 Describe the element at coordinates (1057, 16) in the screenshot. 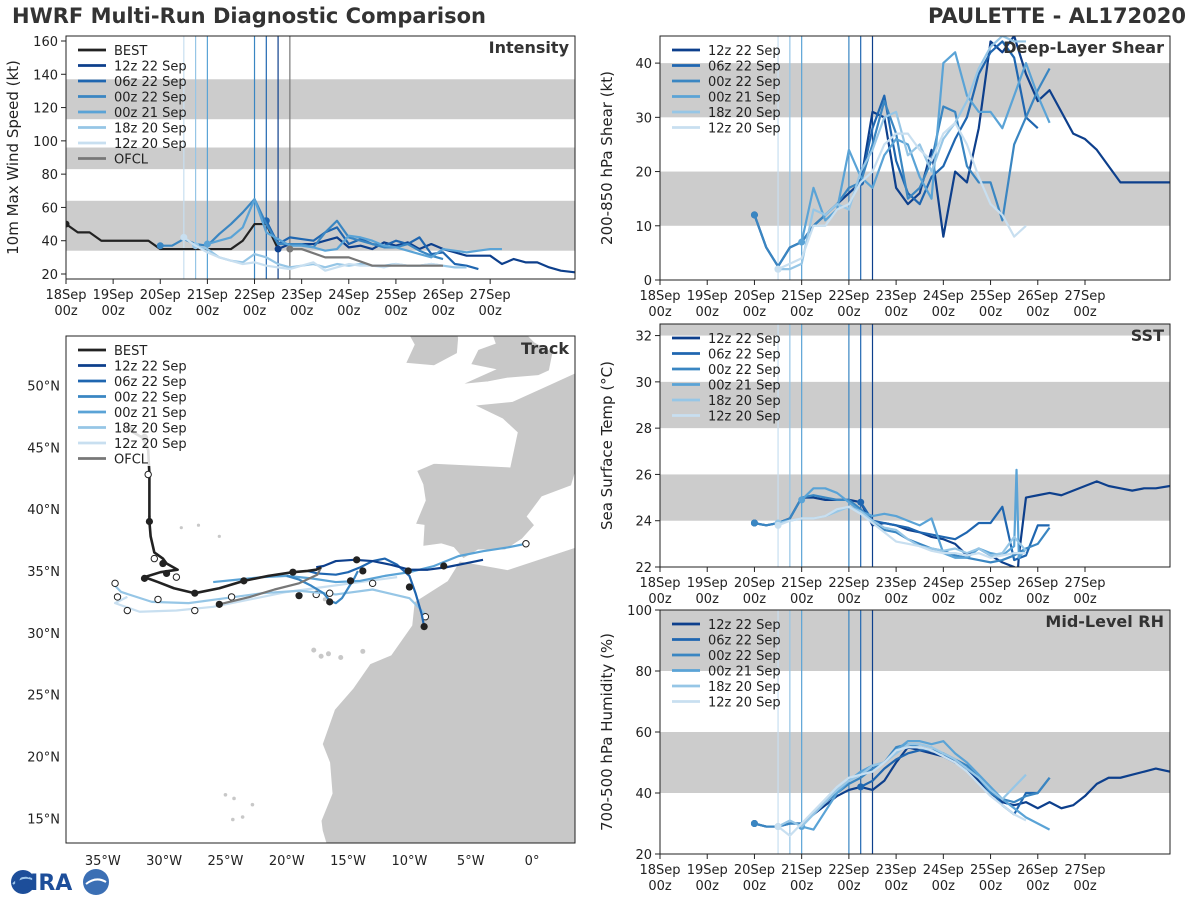

I see `storm-name: PAULETTE - AL172020` at that location.